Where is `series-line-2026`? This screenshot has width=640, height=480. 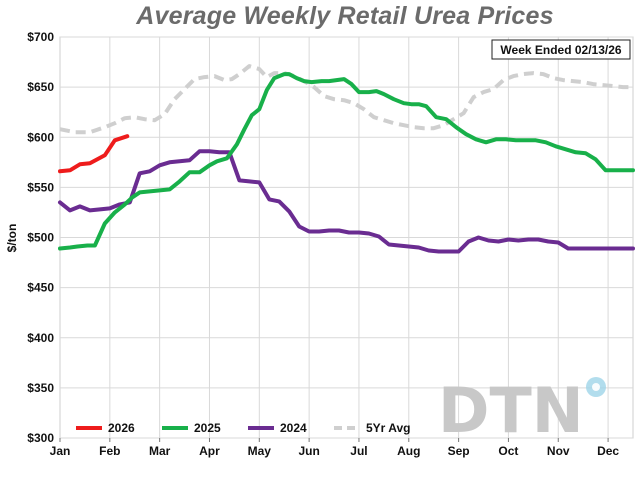 series-line-2026 is located at coordinates (94, 154).